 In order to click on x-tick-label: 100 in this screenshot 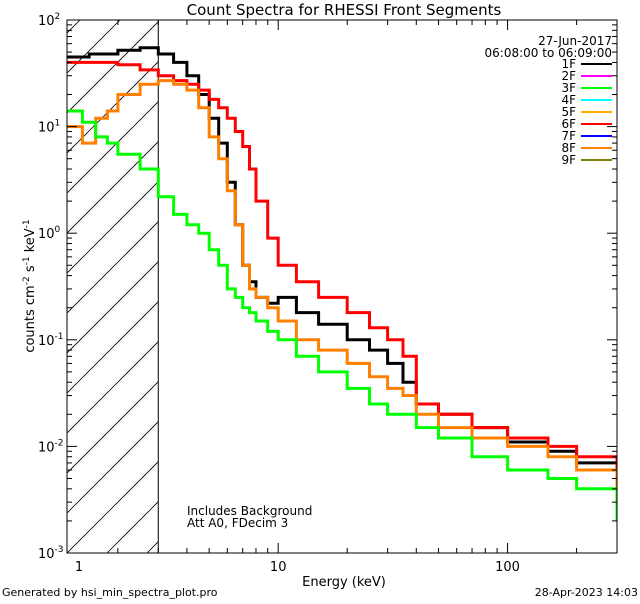, I will do `click(507, 567)`.